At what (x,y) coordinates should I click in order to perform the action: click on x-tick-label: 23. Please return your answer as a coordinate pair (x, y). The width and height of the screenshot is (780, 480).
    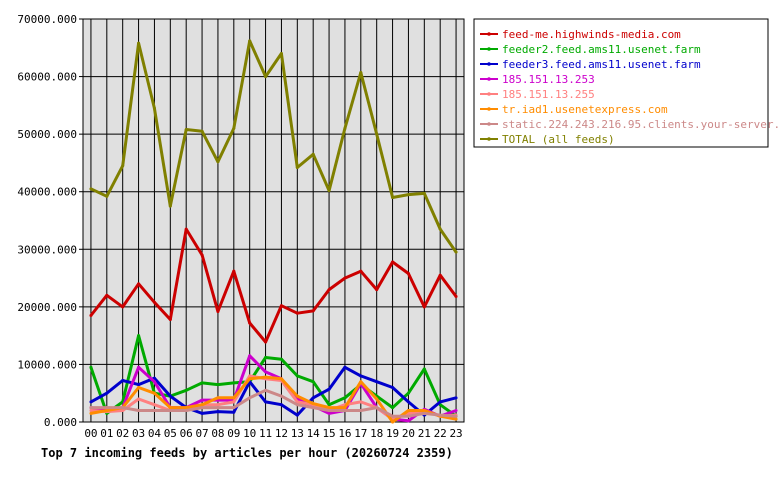
    Looking at the image, I should click on (455, 433).